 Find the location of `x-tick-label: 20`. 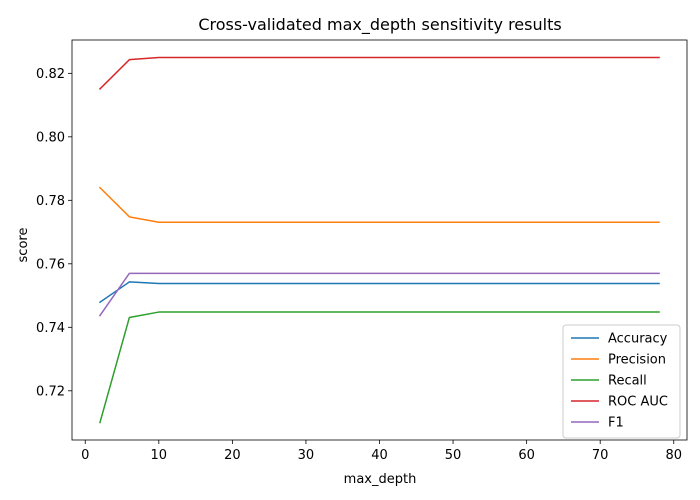

x-tick-label: 20 is located at coordinates (232, 455).